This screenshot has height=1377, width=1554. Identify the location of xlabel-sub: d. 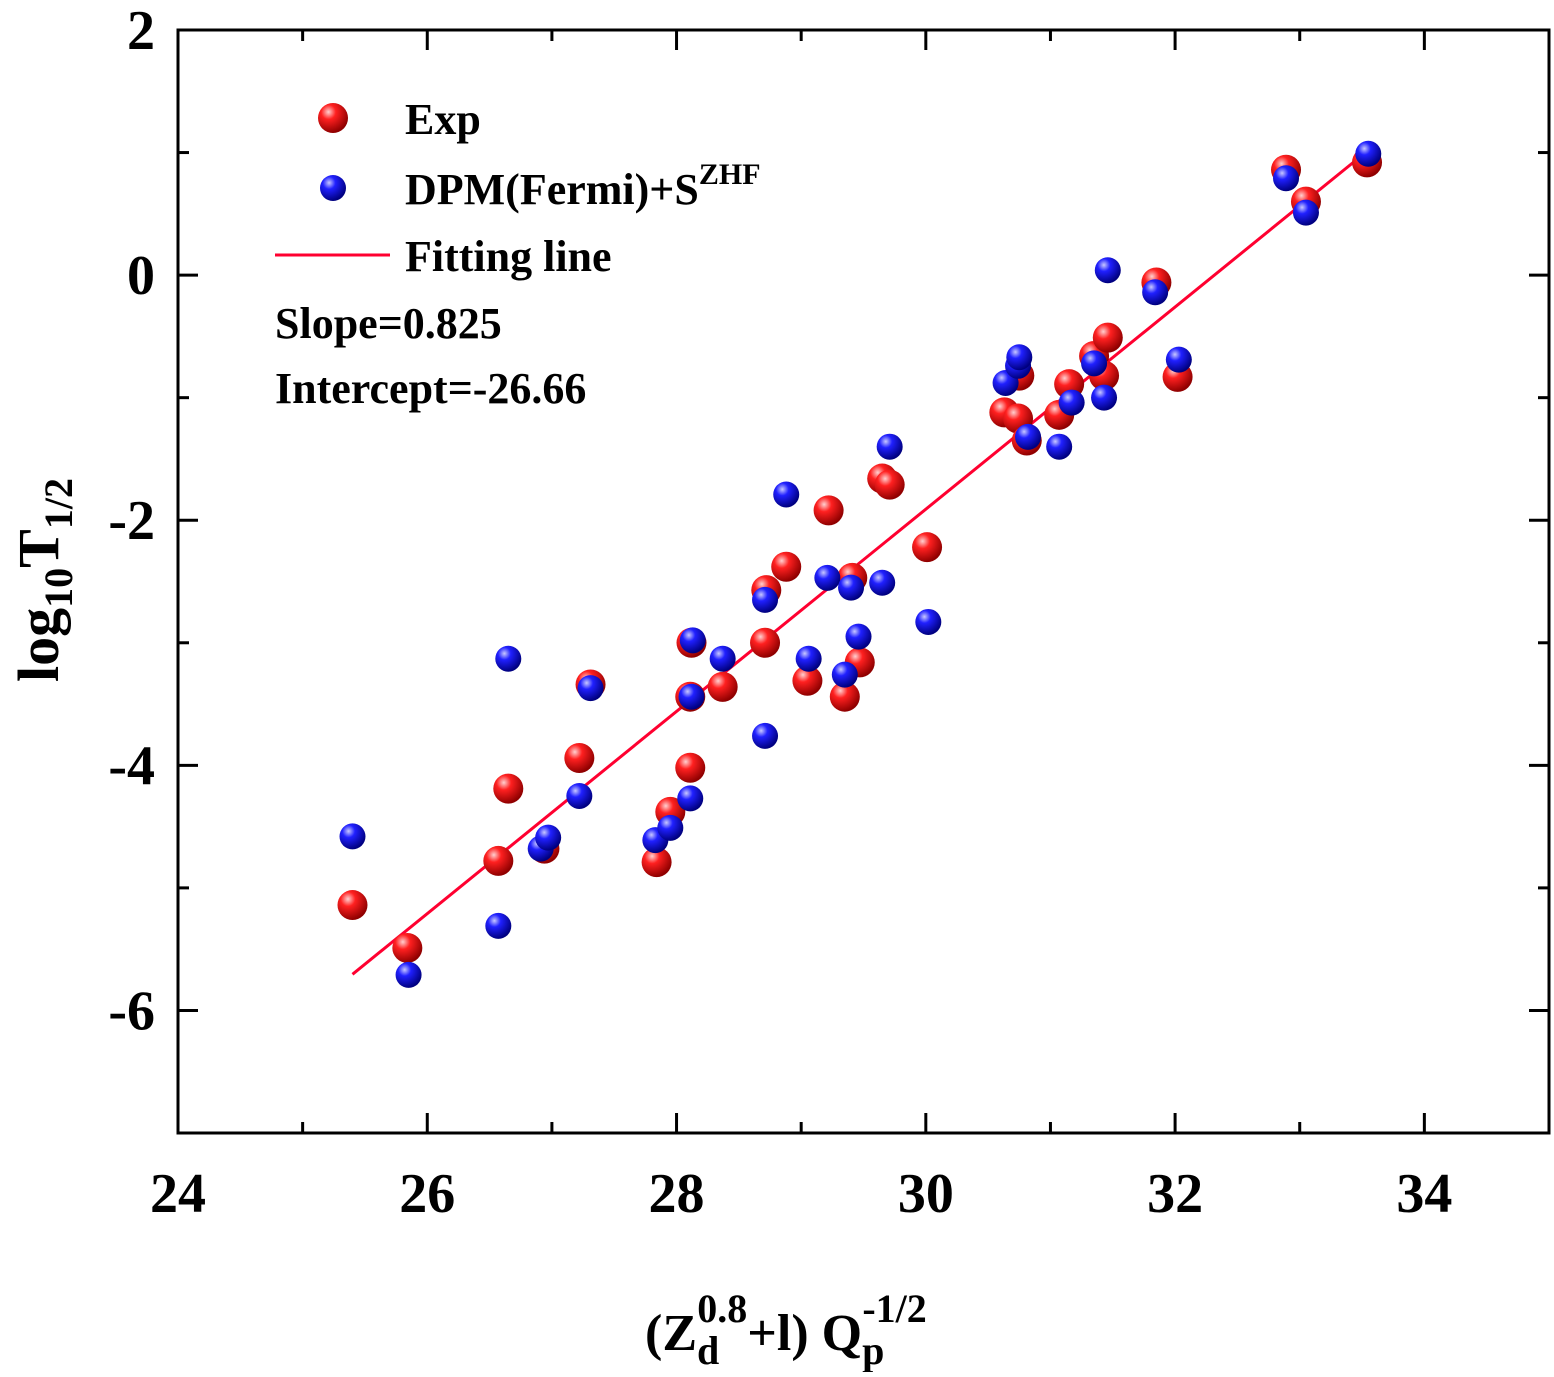
(708, 1350).